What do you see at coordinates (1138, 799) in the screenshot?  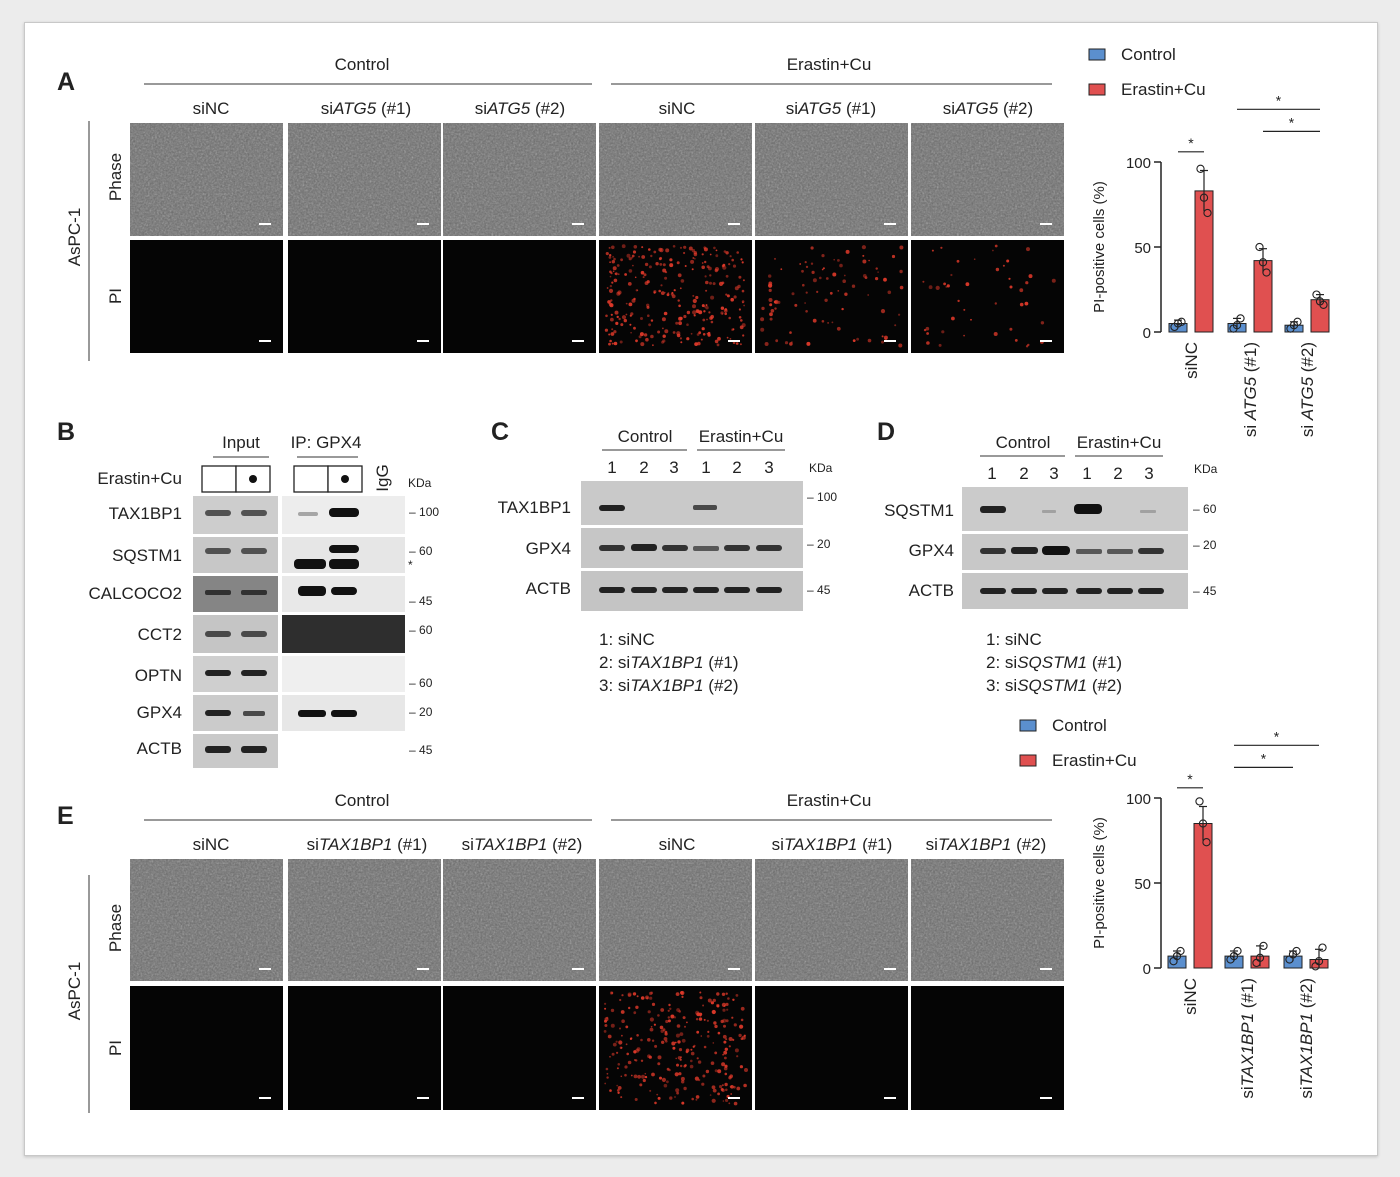 I see `y-tick-label: 100` at bounding box center [1138, 799].